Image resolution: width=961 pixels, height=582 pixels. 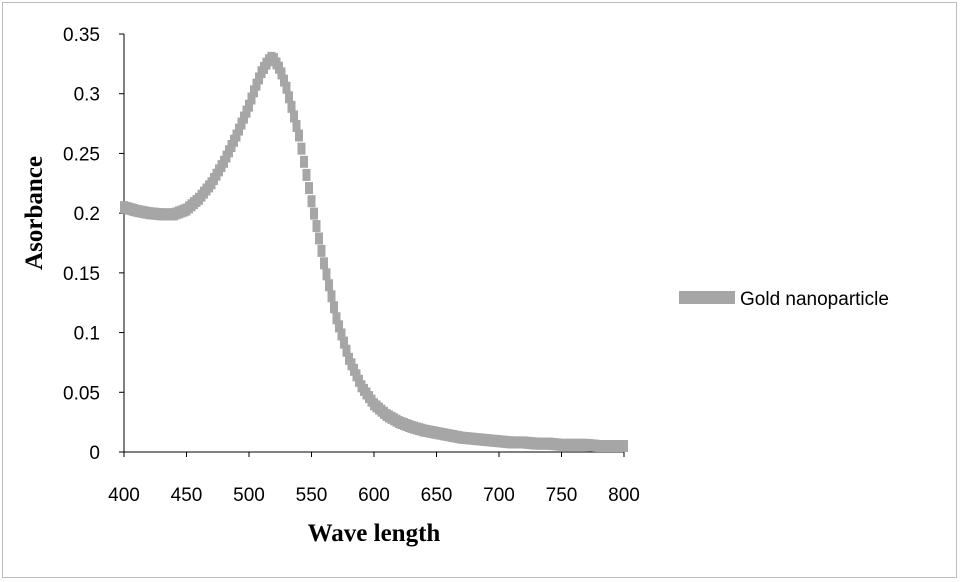 What do you see at coordinates (93, 244) in the screenshot?
I see `y-ticks: 0 0.05 0.1 0.15 0.2 0.25 0.3 0.35` at bounding box center [93, 244].